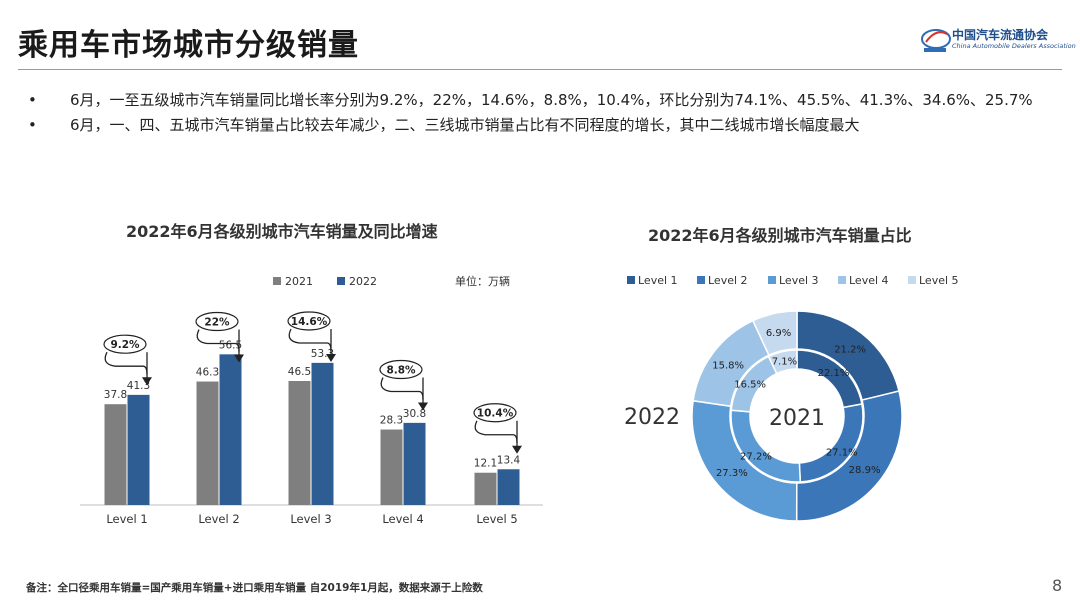  I want to click on legend-label-2022: 2022, so click(363, 281).